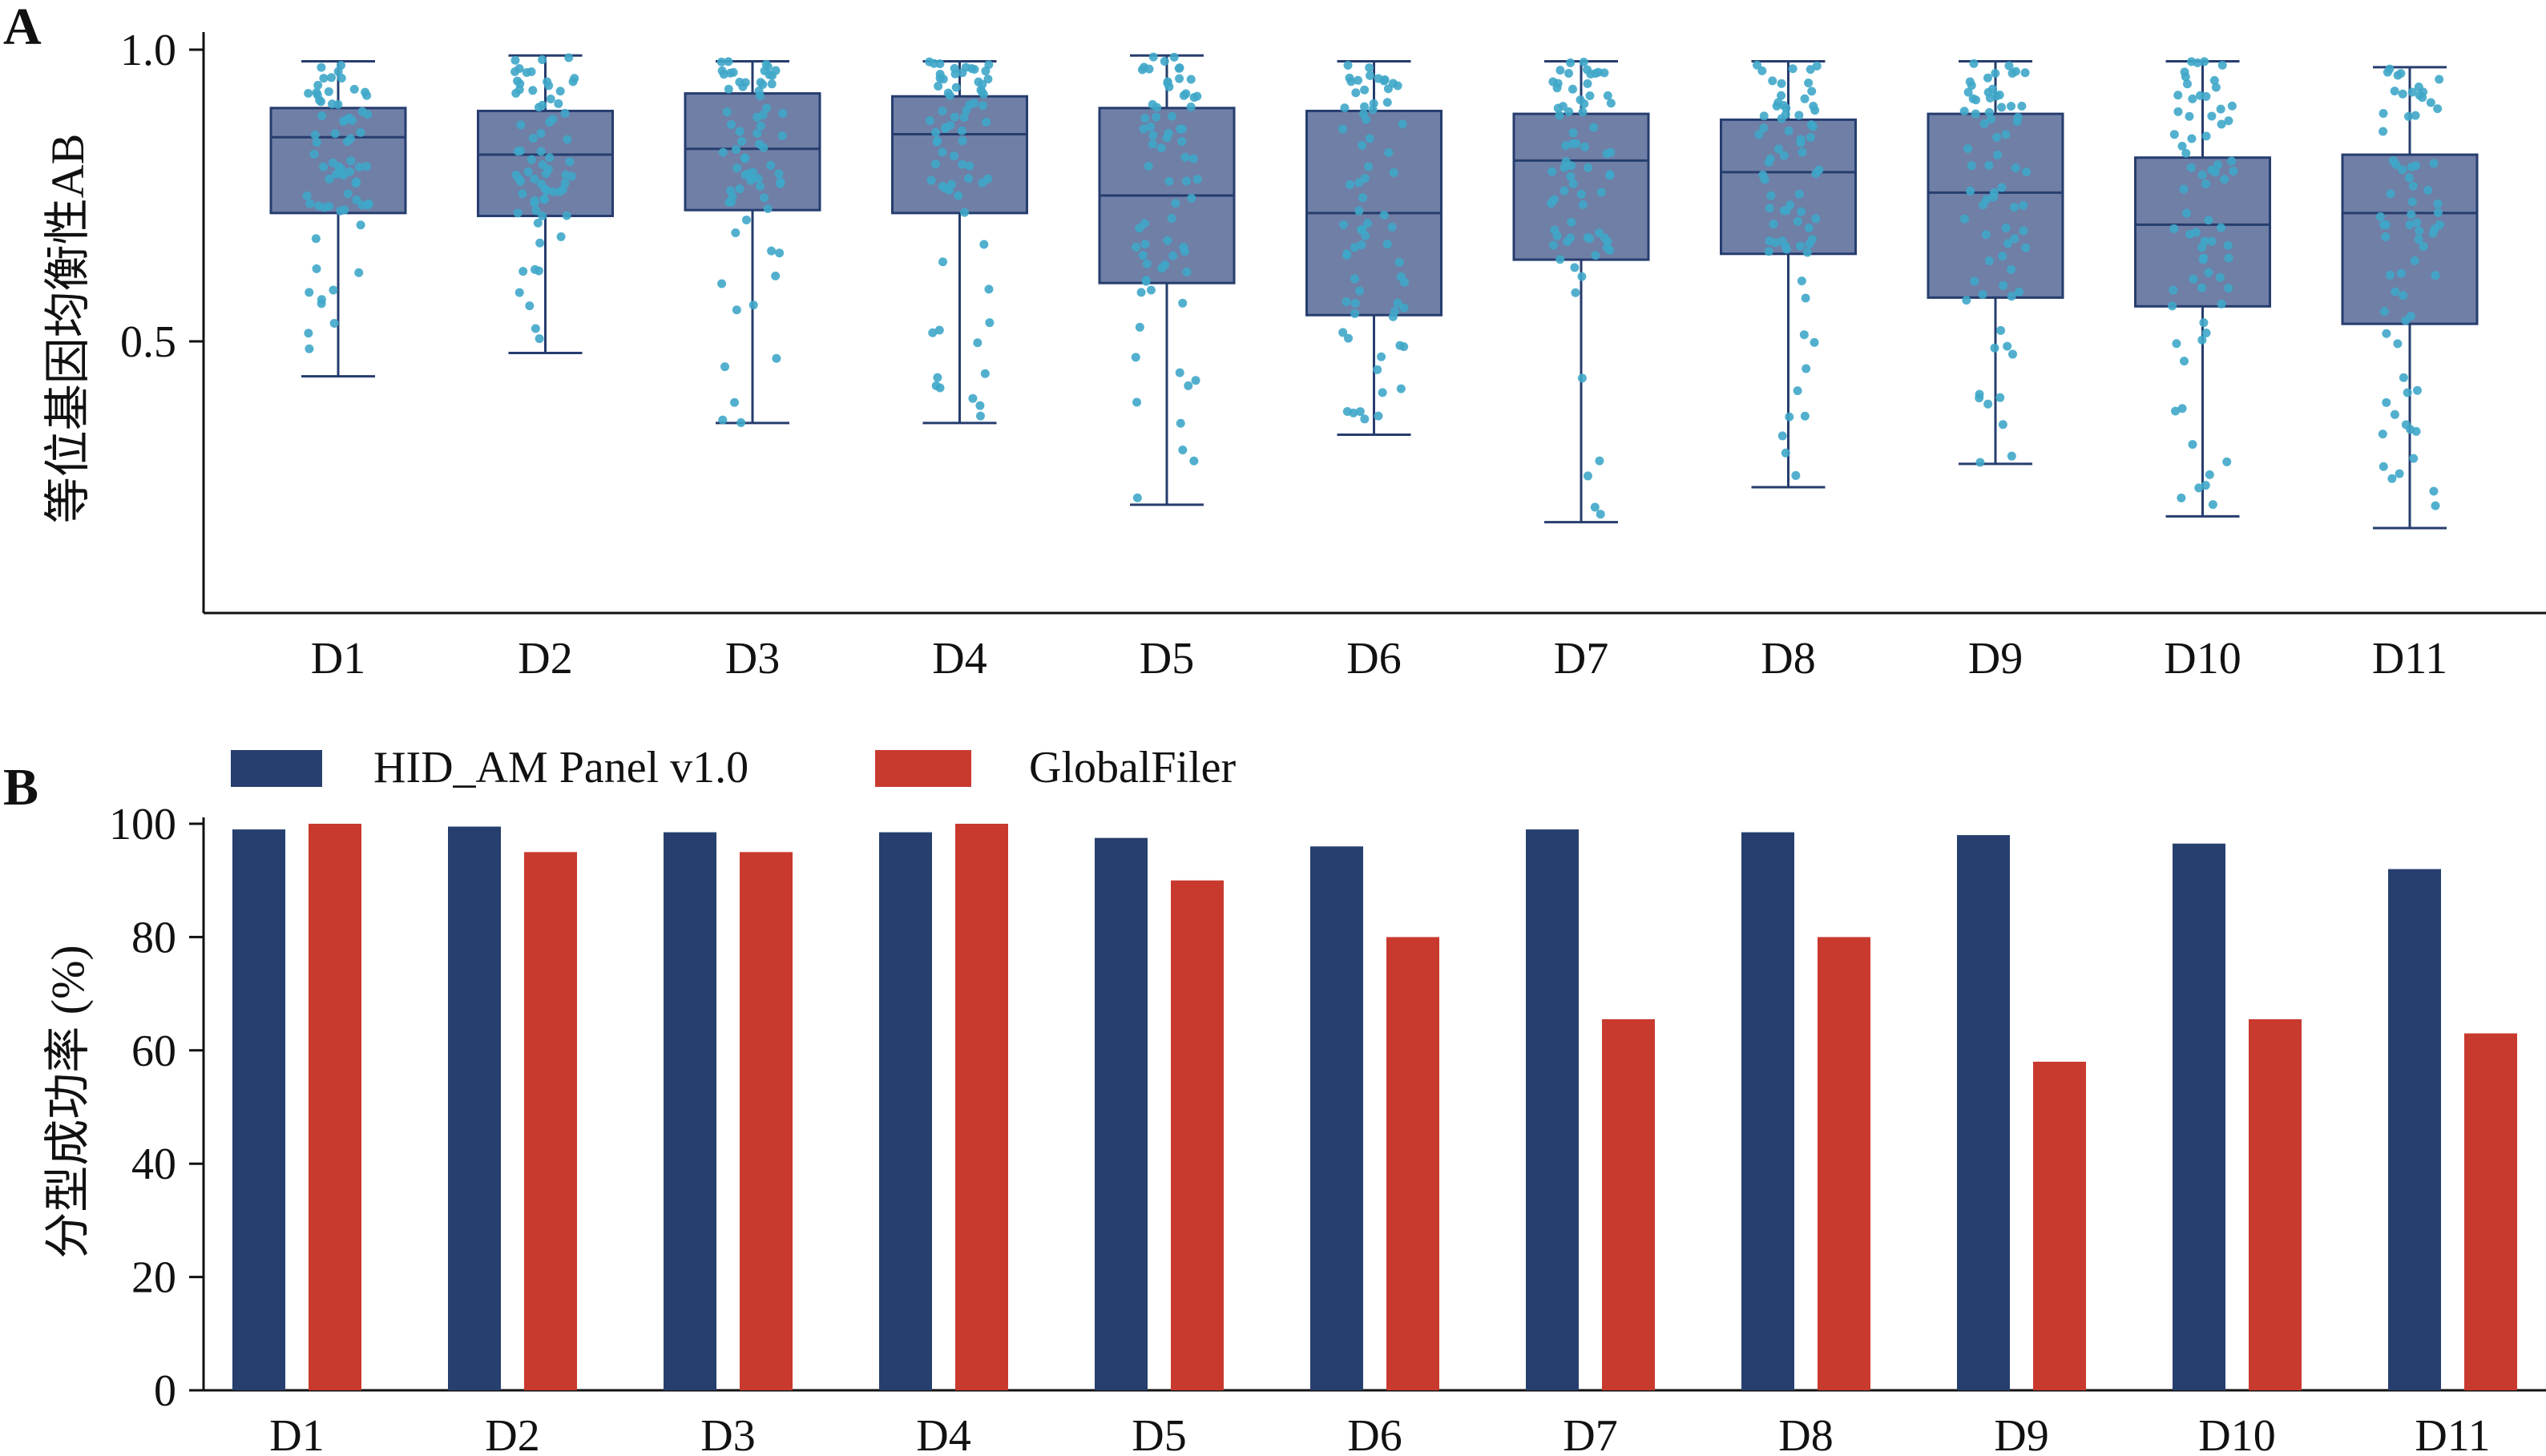  I want to click on box-body, so click(1581, 186).